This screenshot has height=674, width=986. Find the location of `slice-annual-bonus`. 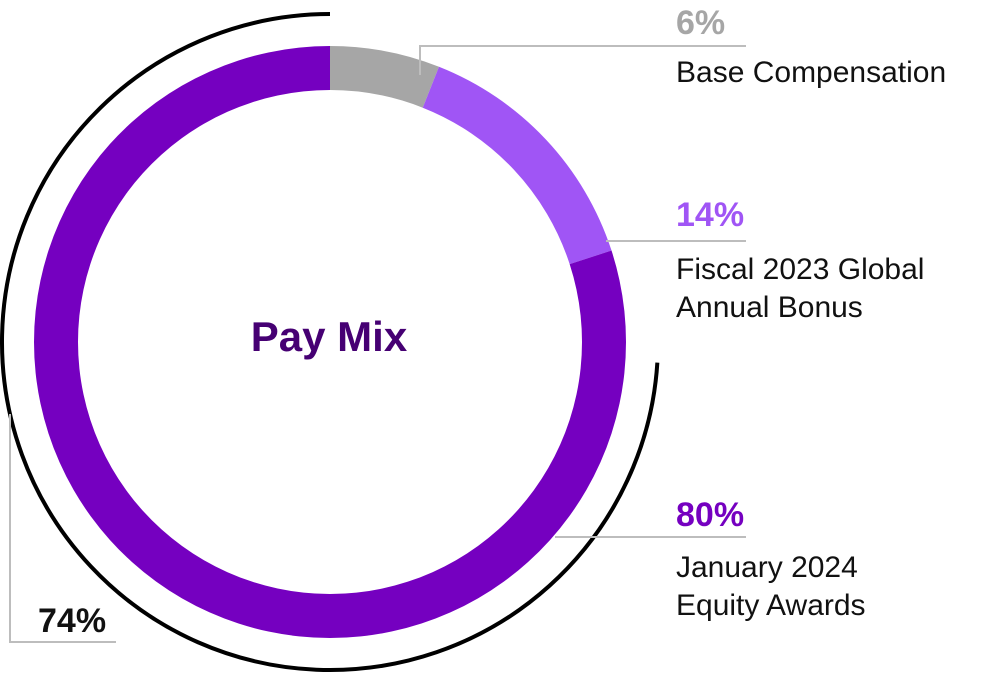

slice-annual-bonus is located at coordinates (517, 165).